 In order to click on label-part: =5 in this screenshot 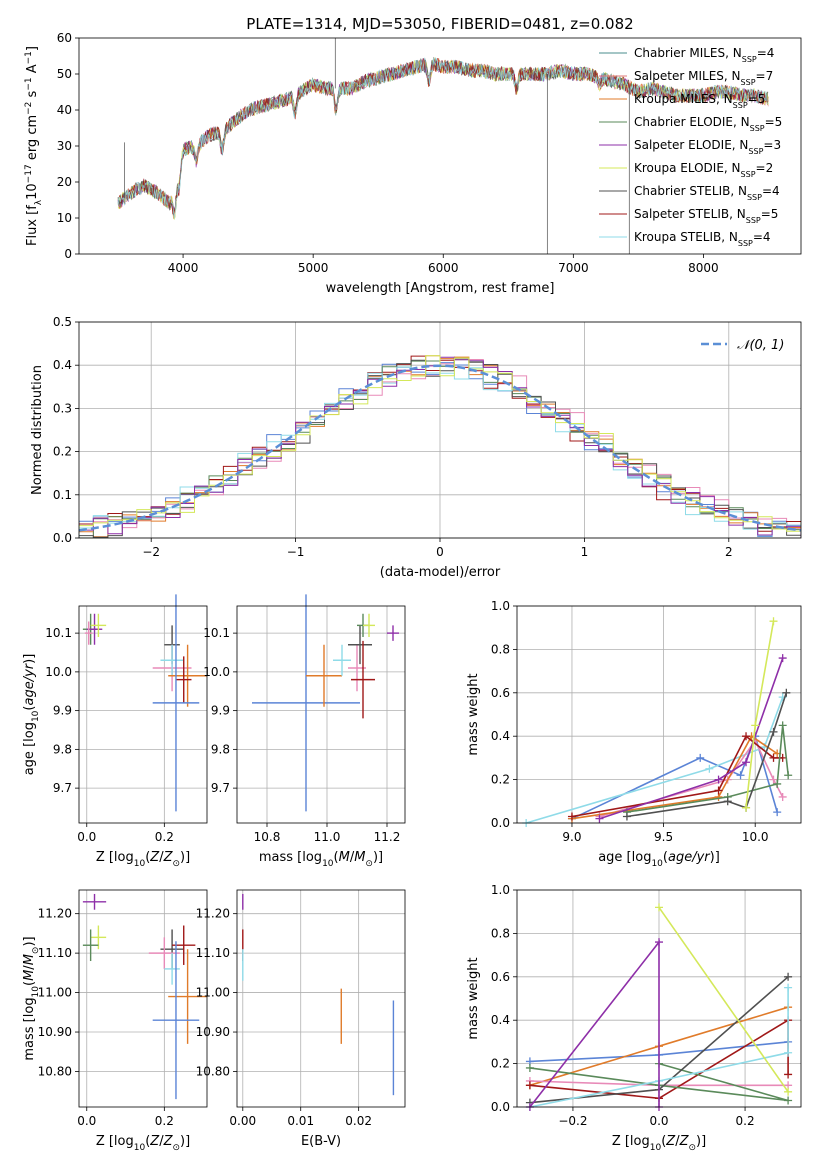, I will do `click(774, 122)`.